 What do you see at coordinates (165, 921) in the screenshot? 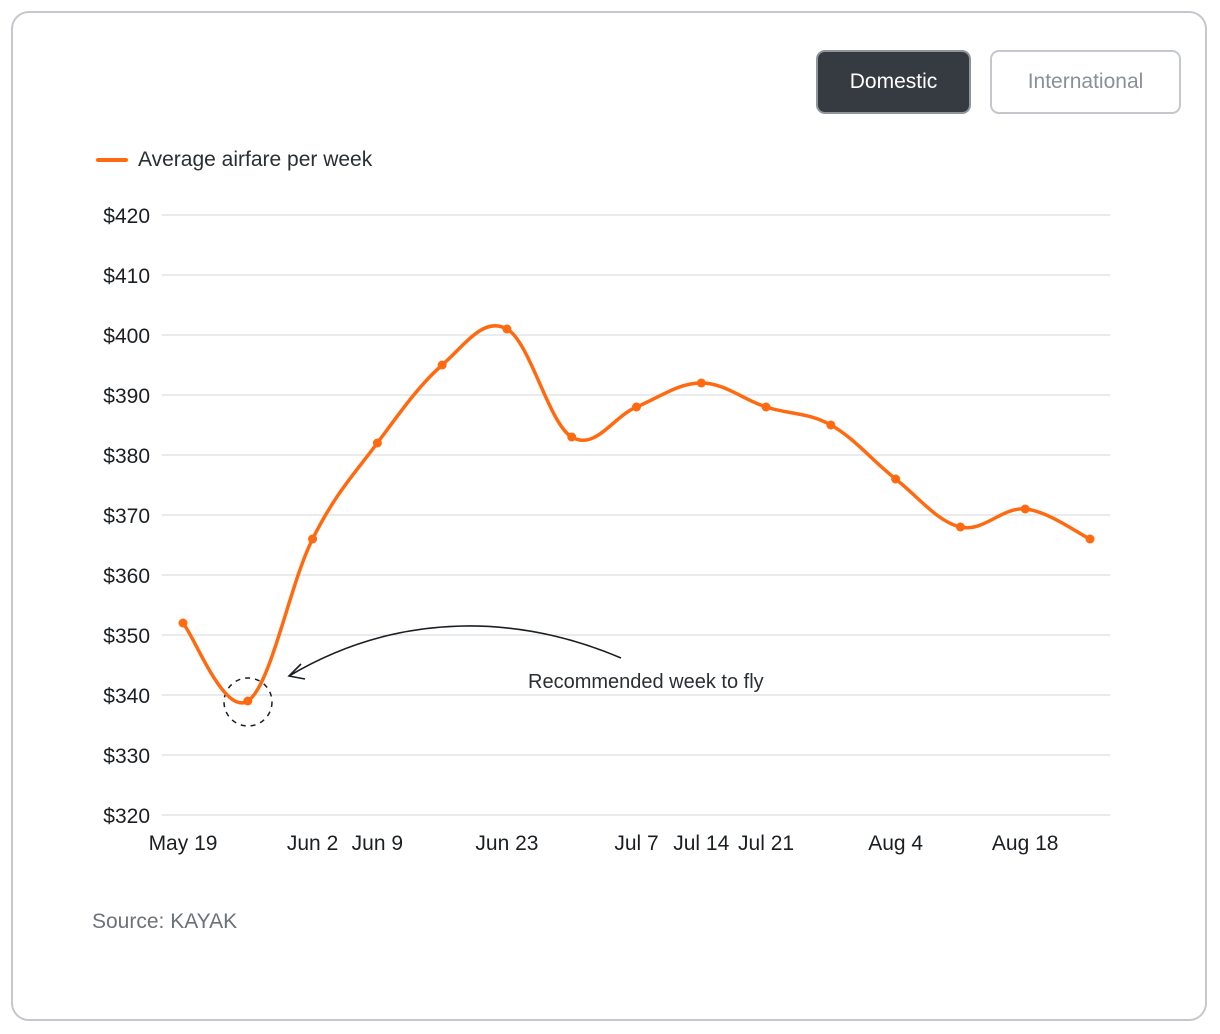
I see `source-note: Source: KAYAK` at bounding box center [165, 921].